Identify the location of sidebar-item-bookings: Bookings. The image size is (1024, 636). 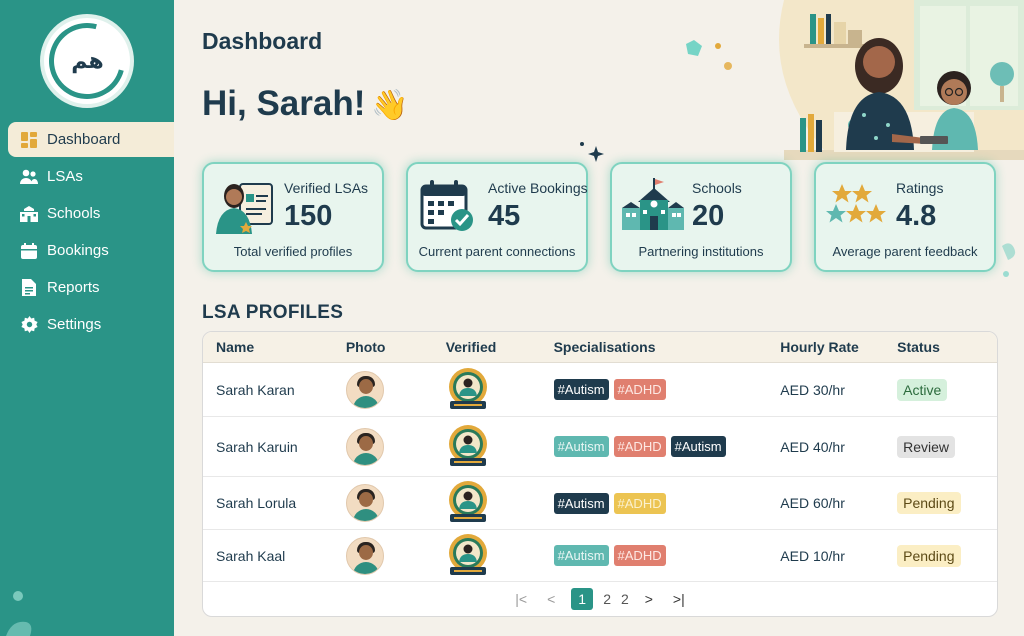
(91, 250).